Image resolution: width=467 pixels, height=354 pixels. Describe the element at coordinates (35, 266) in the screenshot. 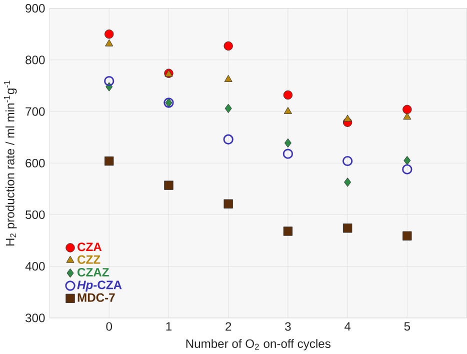

I see `y-tick-label: 400` at that location.